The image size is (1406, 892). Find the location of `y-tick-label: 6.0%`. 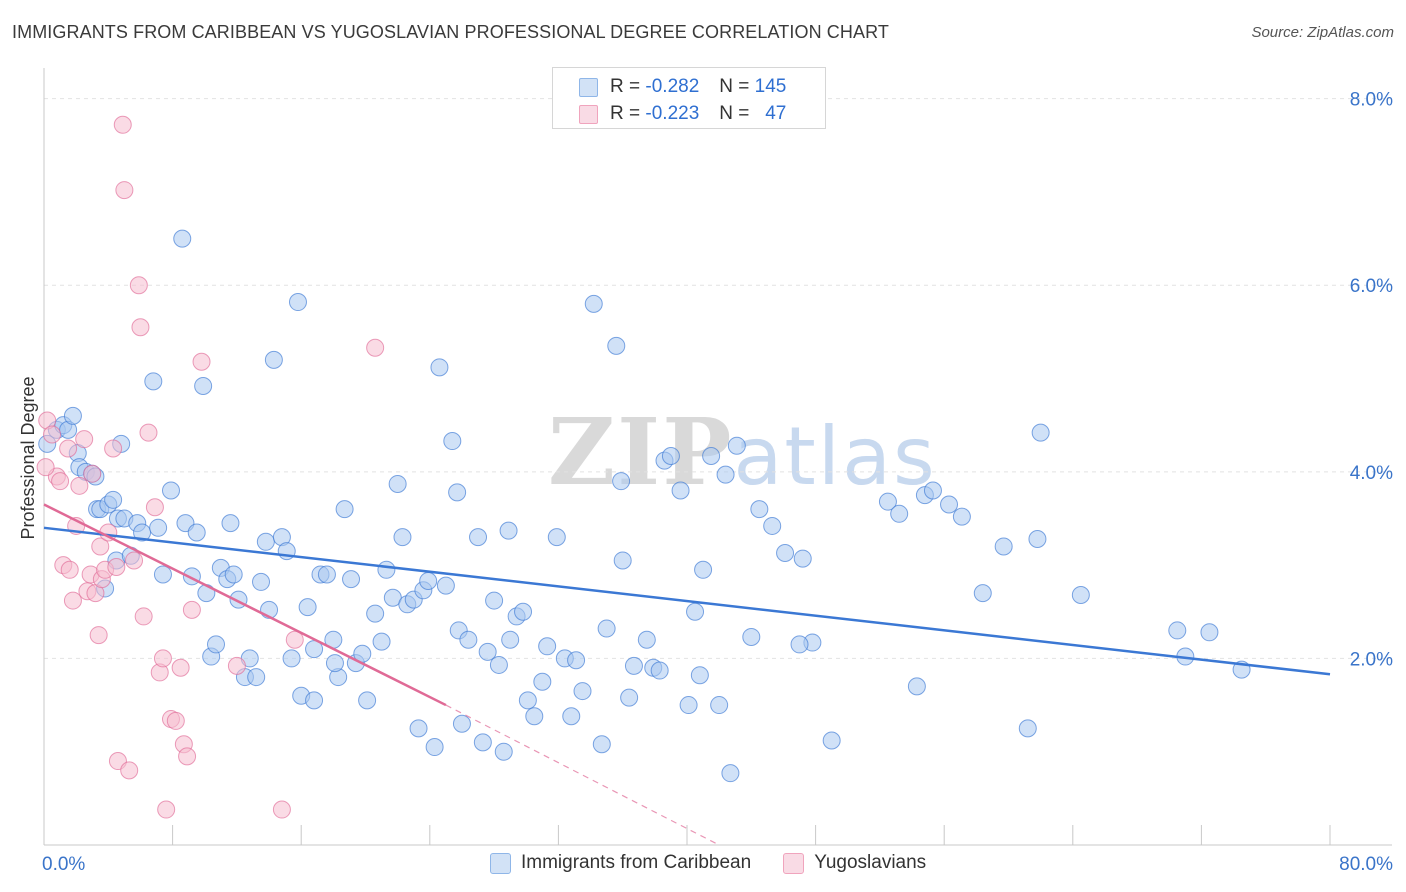

y-tick-label: 6.0% is located at coordinates (1371, 286).